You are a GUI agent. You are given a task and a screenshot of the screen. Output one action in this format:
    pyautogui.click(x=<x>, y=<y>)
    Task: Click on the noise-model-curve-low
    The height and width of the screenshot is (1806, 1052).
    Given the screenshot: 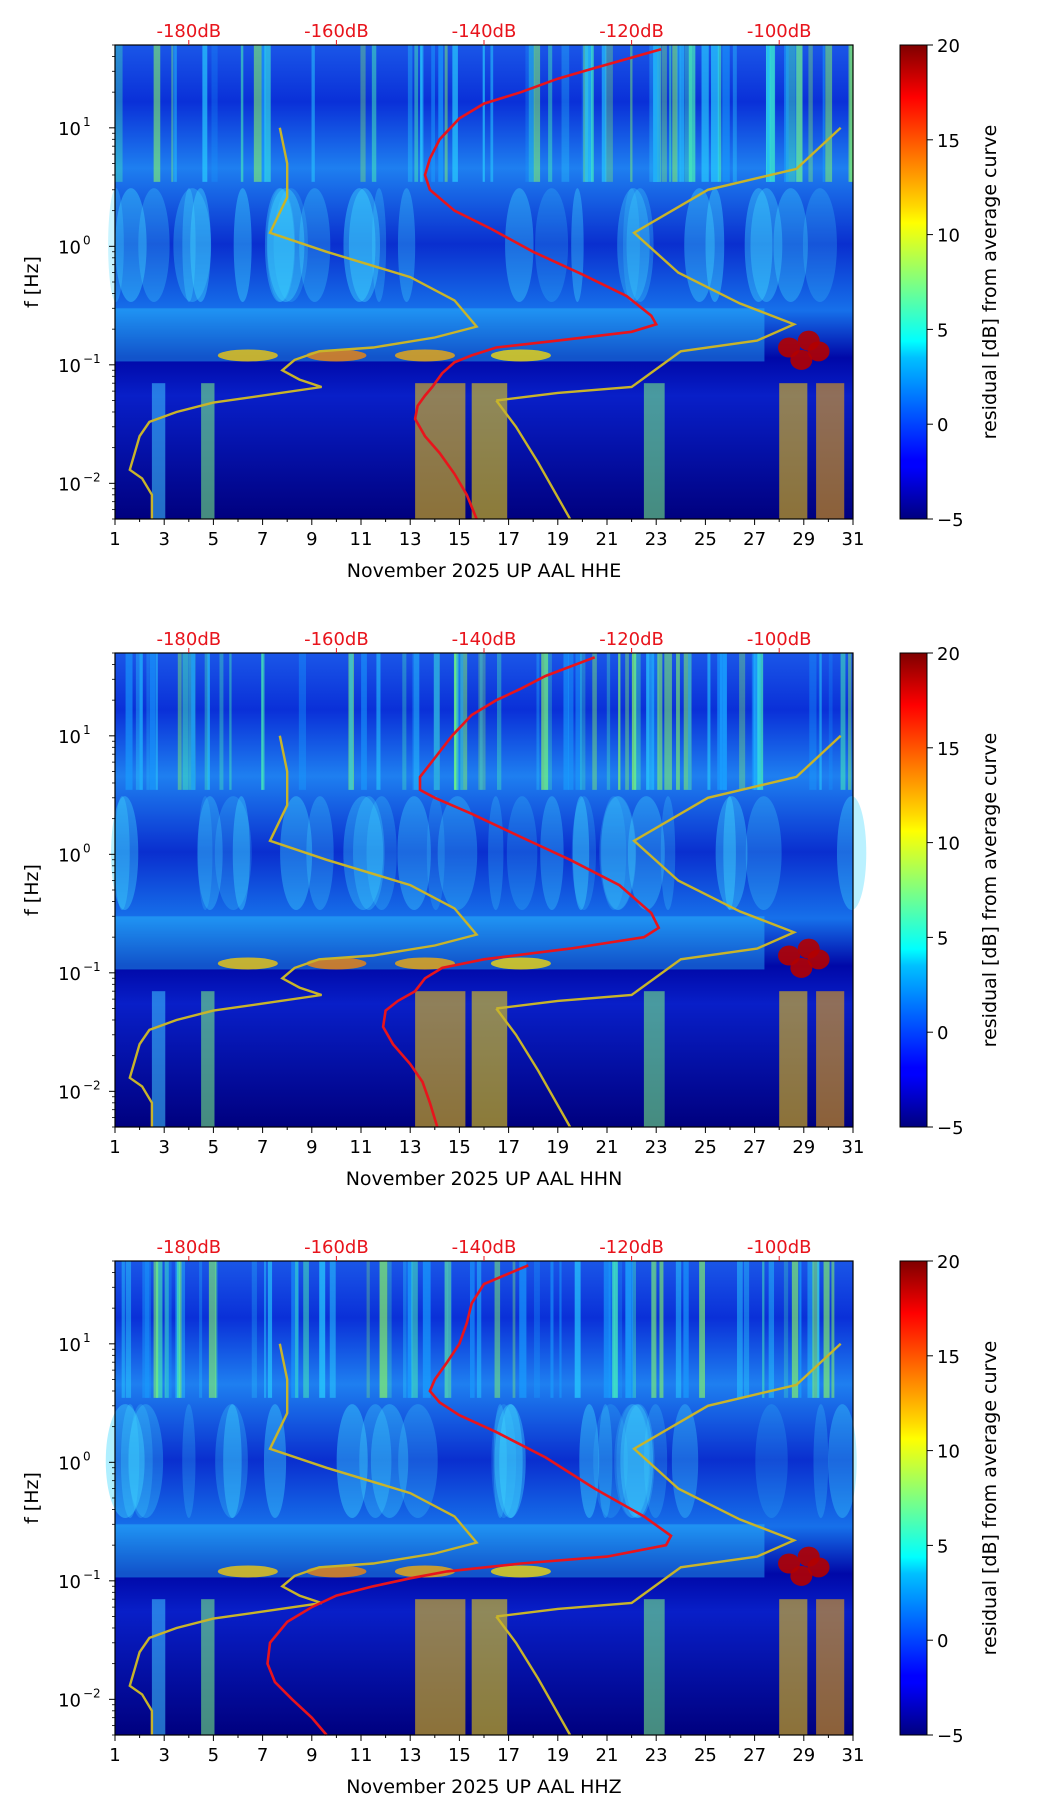 What is the action you would take?
    pyautogui.click(x=303, y=323)
    